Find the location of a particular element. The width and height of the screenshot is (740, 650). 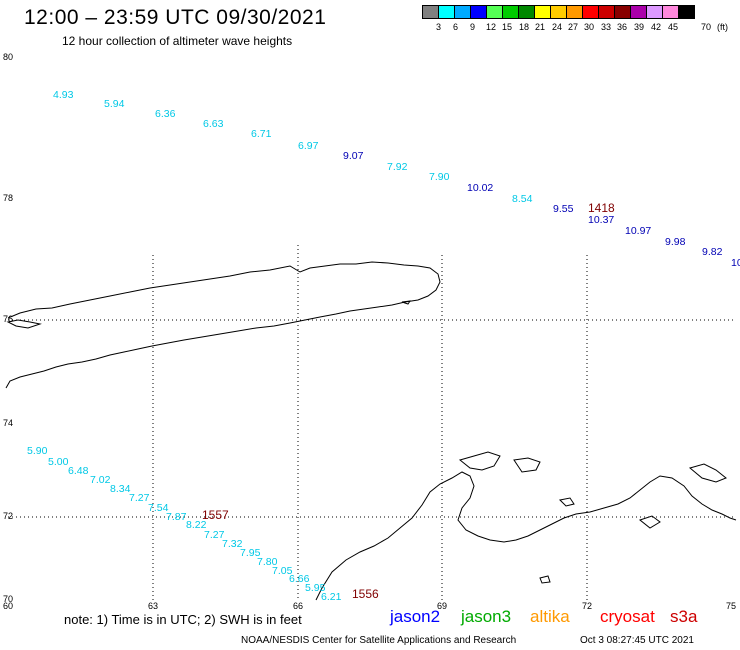

wave-height-value: 10.97 is located at coordinates (638, 231).